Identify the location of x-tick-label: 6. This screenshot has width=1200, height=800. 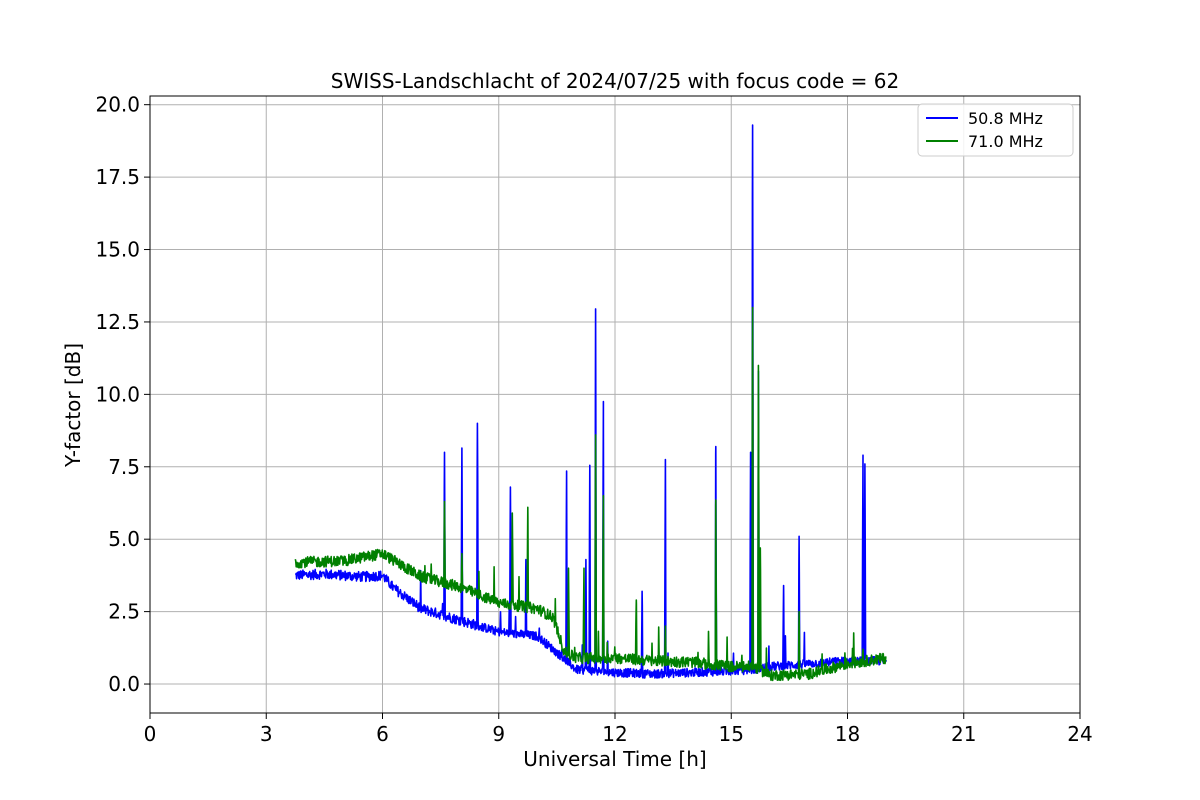
(382, 734).